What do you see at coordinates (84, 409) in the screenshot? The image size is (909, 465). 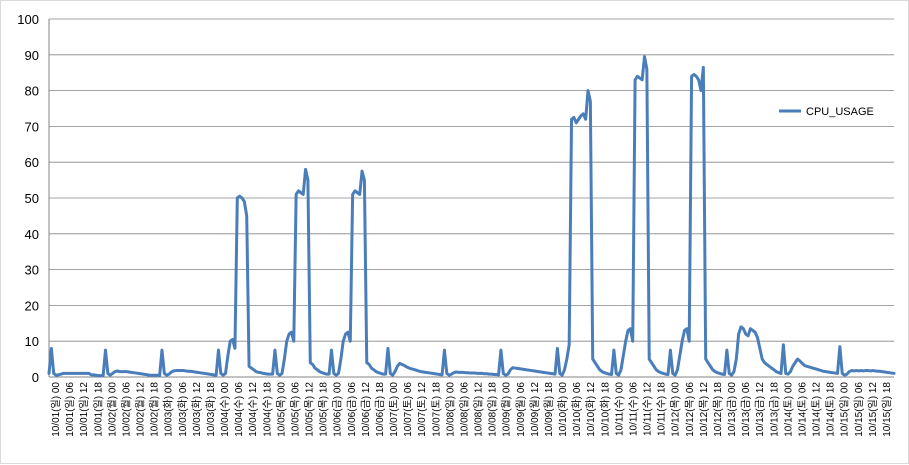 I see `x-tick-label: 10/01(일) 12` at bounding box center [84, 409].